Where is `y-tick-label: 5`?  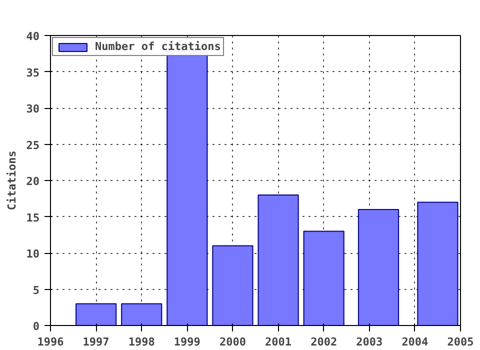
y-tick-label: 5 is located at coordinates (36, 290).